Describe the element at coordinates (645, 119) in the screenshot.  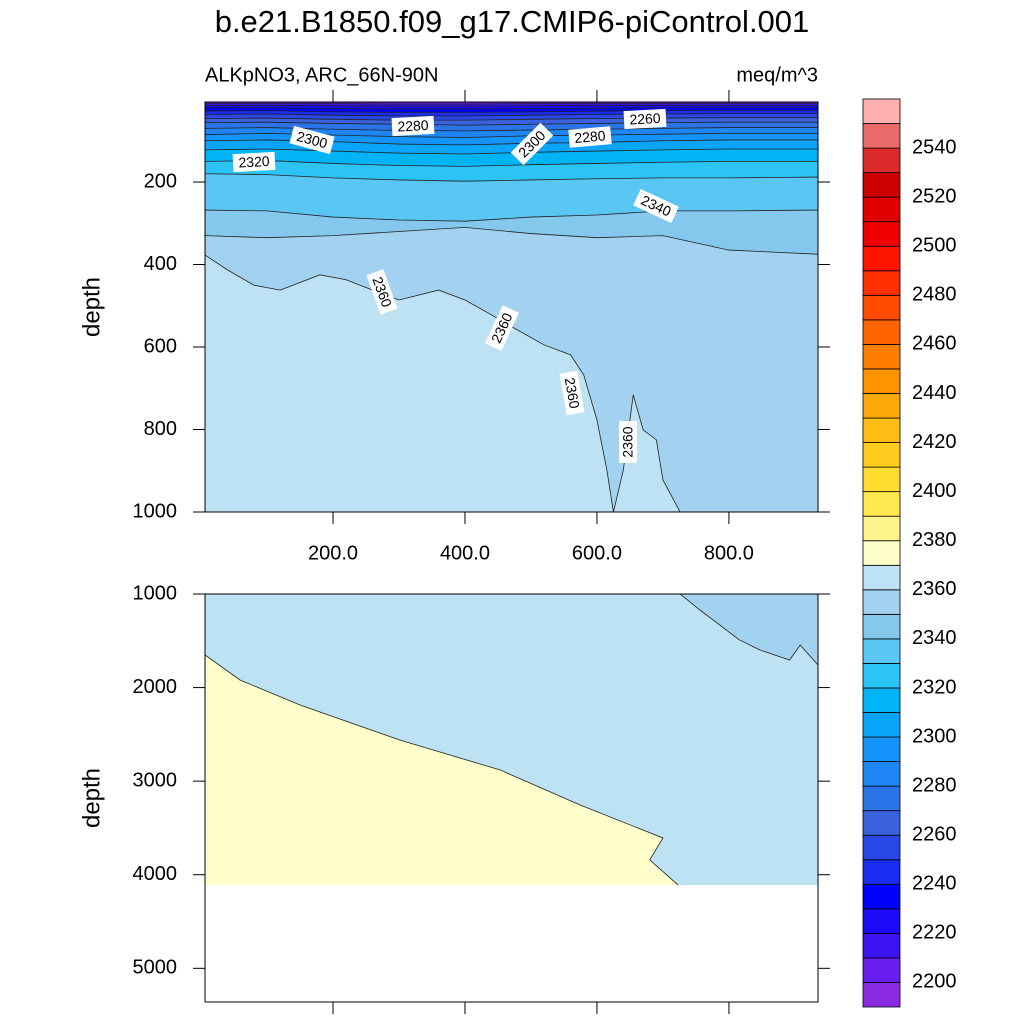
I see `contour-label: 2260` at that location.